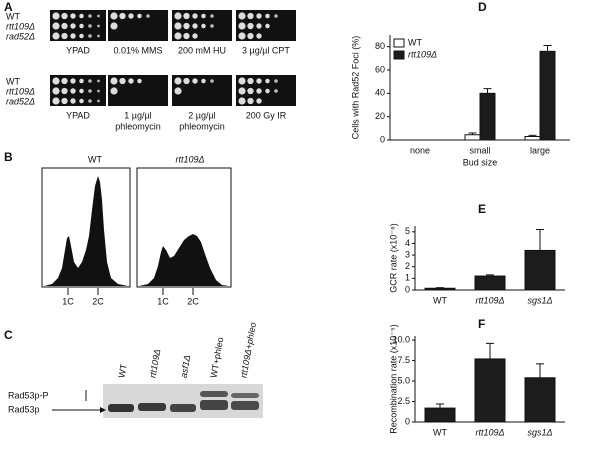 Image resolution: width=600 pixels, height=450 pixels. Describe the element at coordinates (122, 371) in the screenshot. I see `lane-label: WT` at that location.